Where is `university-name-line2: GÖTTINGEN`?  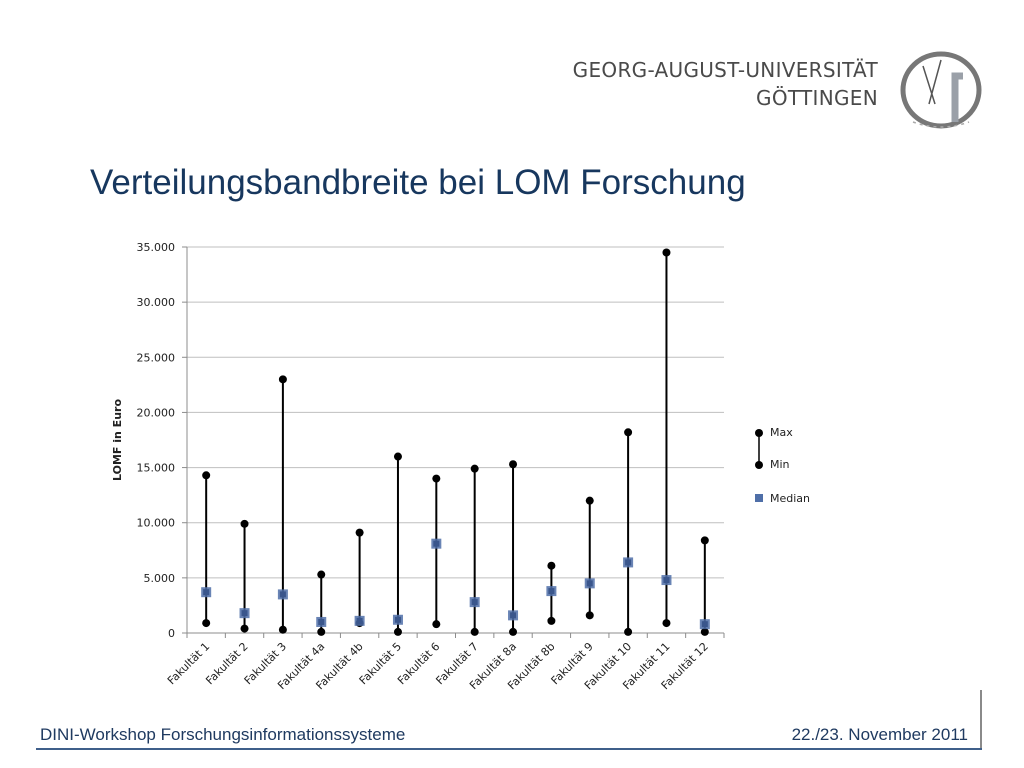
university-name-line2: GÖTTINGEN is located at coordinates (817, 98).